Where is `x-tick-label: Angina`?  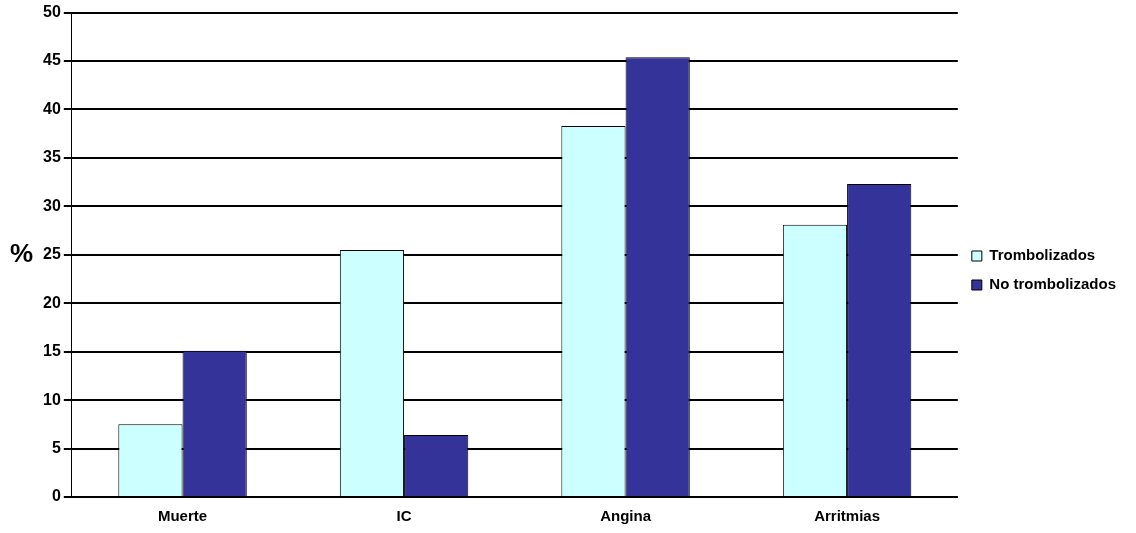
x-tick-label: Angina is located at coordinates (626, 516).